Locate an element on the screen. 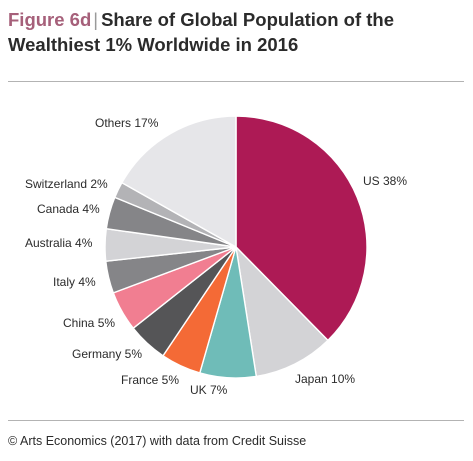 The width and height of the screenshot is (473, 461). slice-label-italy: Italy 4% is located at coordinates (74, 282).